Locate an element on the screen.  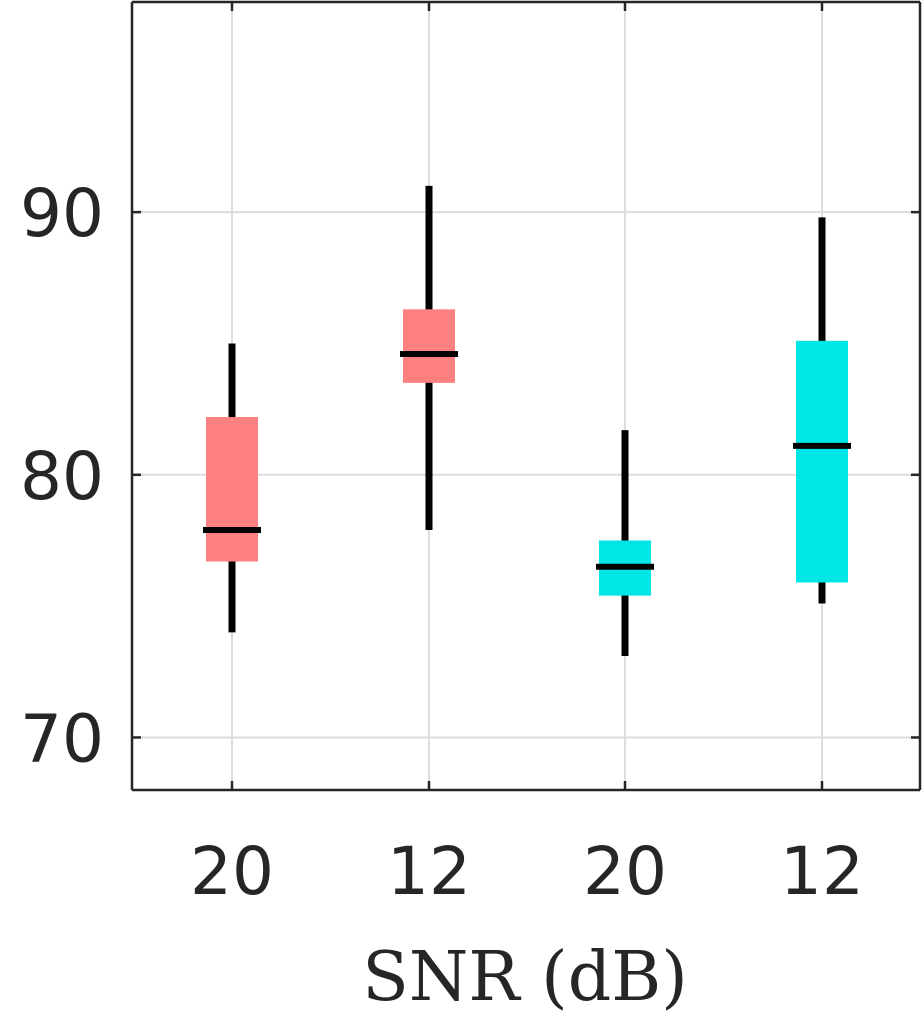
y-tick-label: 80 is located at coordinates (62, 476).